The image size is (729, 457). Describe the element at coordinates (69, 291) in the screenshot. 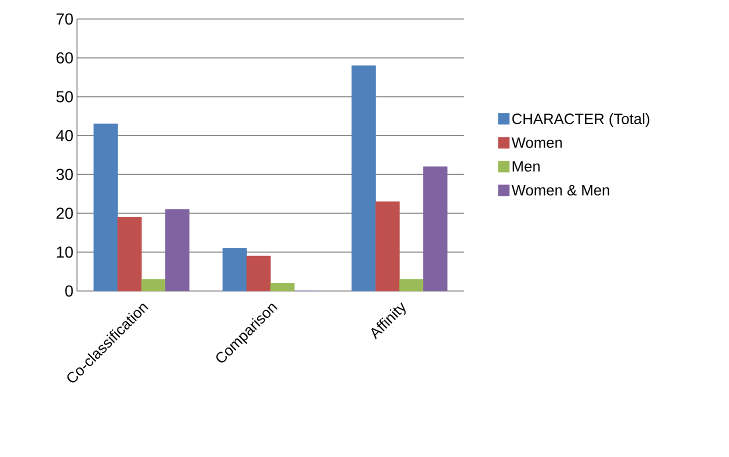

I see `y-tick-label: 0` at that location.